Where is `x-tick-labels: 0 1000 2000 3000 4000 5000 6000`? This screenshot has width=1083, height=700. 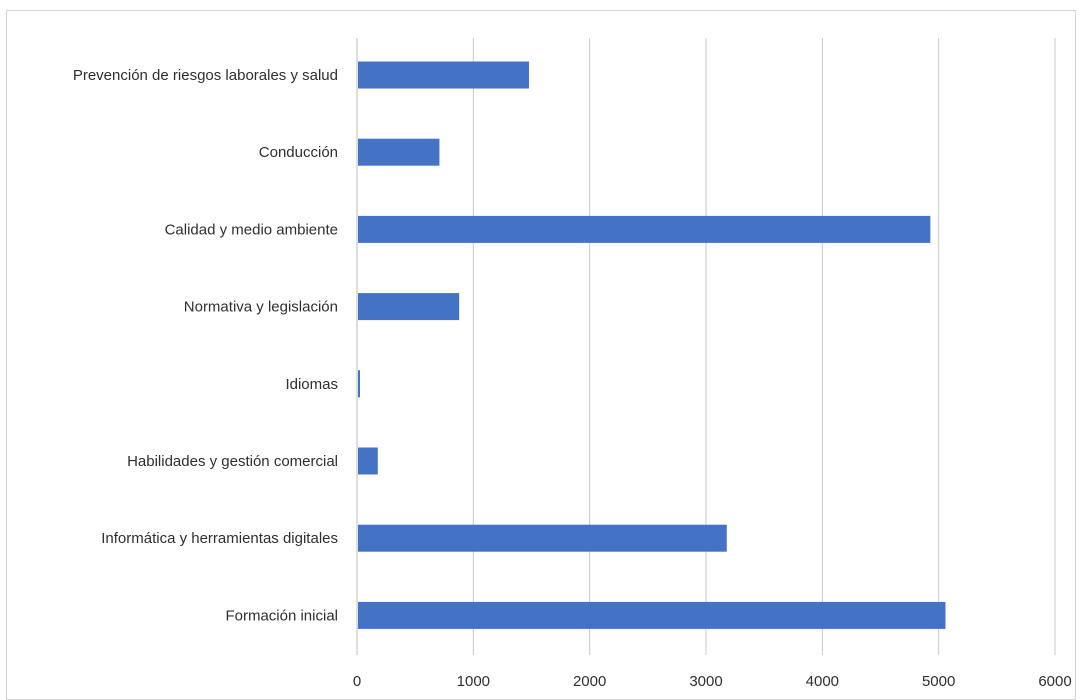
x-tick-labels: 0 1000 2000 3000 4000 5000 6000 is located at coordinates (712, 681).